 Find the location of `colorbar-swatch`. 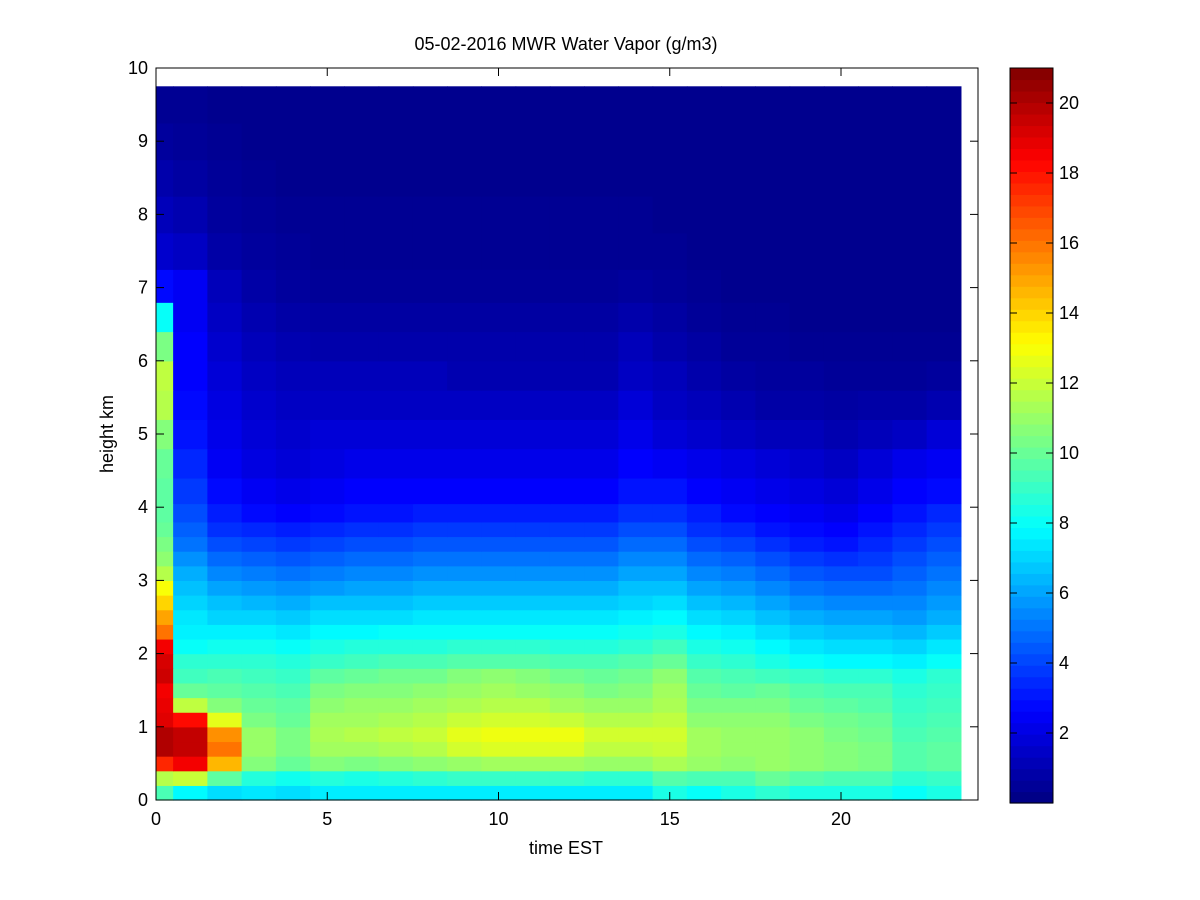

colorbar-swatch is located at coordinates (1031, 85).